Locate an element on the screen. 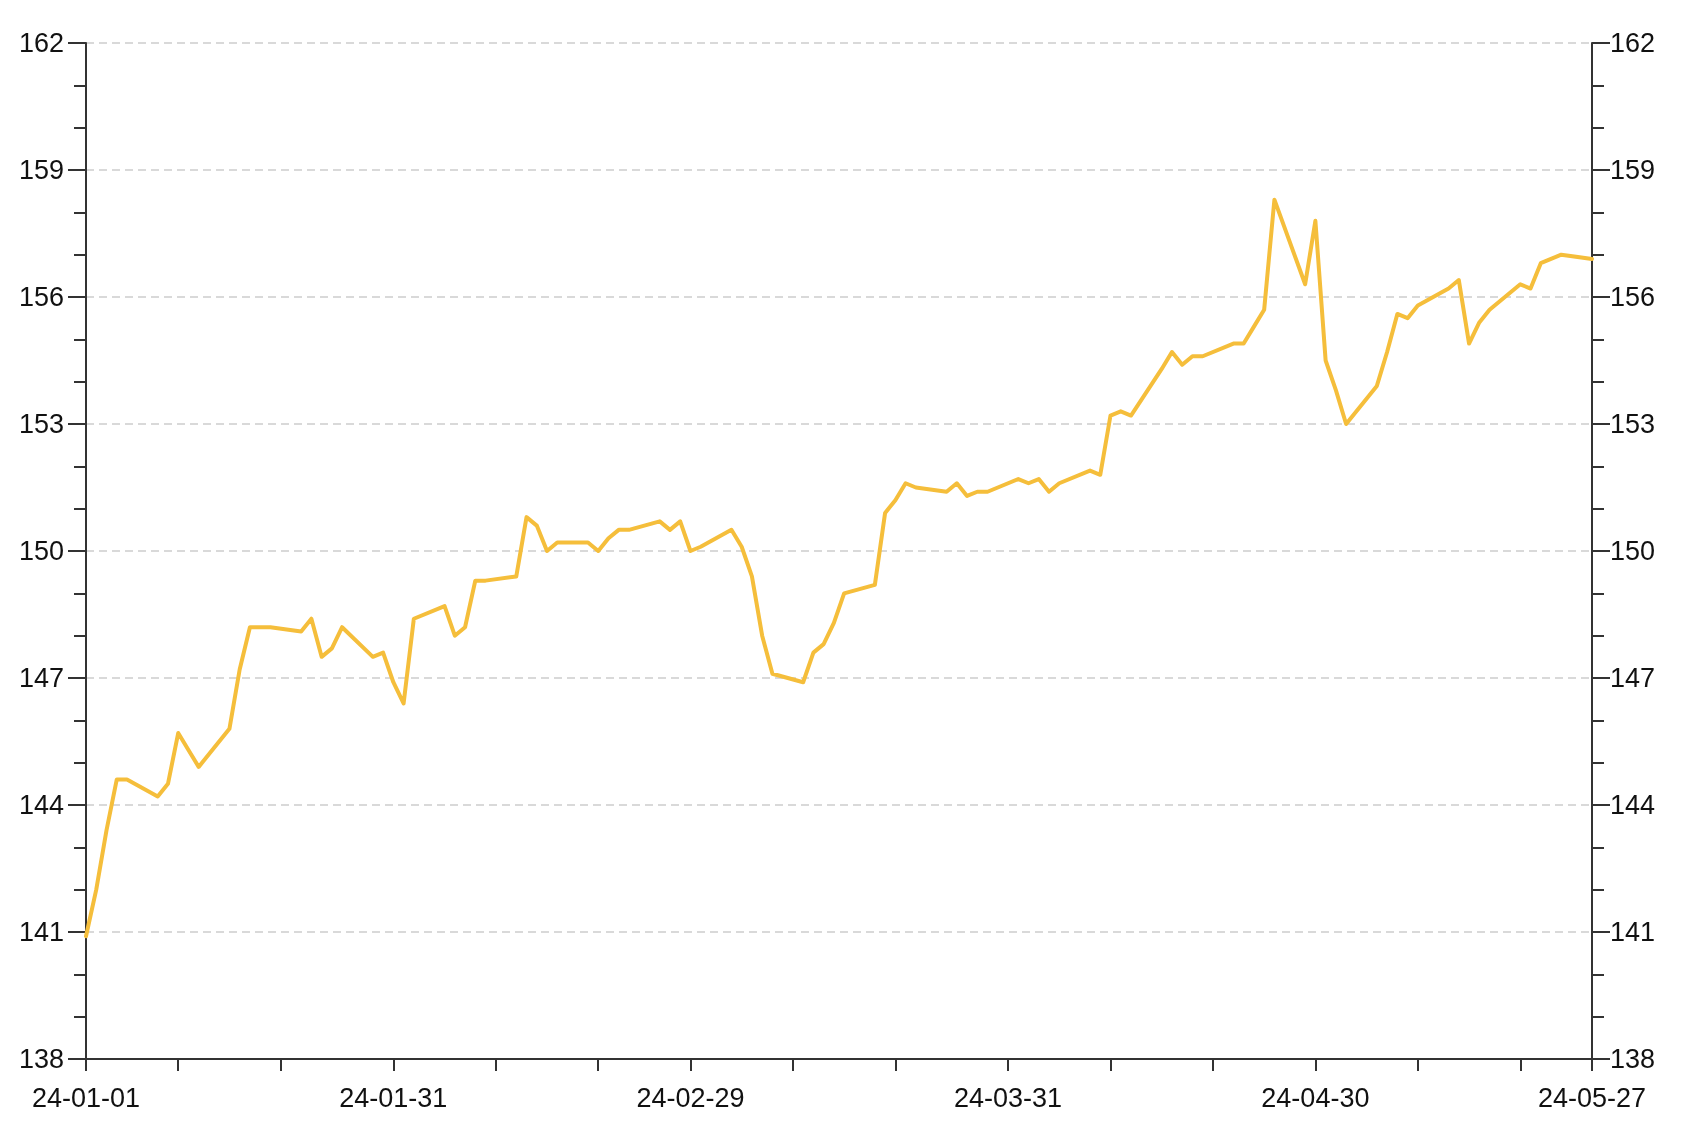  y-tick-label: 144 is located at coordinates (41, 805).